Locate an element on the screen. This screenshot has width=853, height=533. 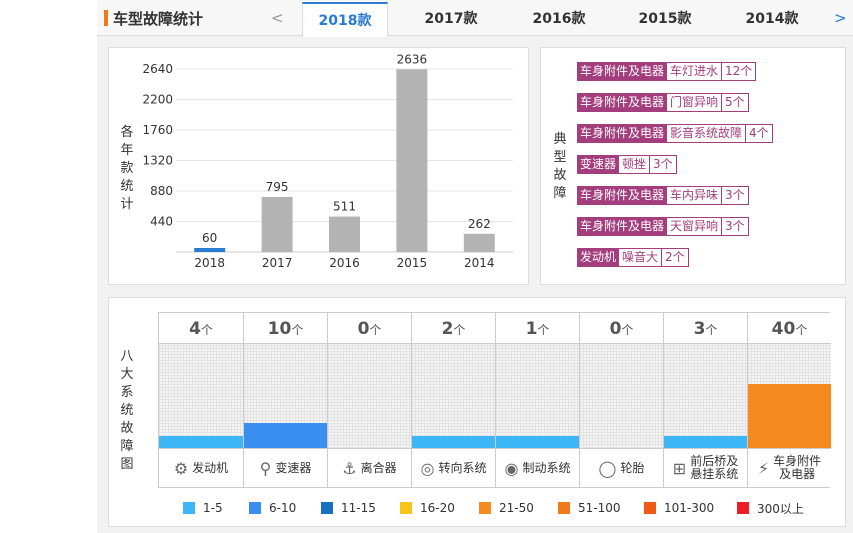
system-label: ◎ 转向系统 is located at coordinates (453, 467).